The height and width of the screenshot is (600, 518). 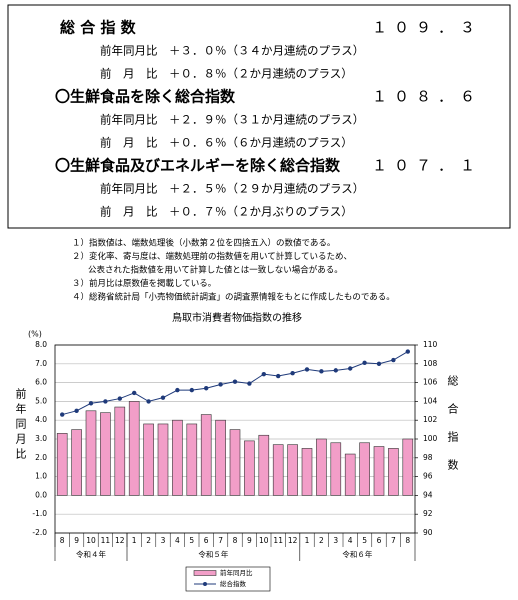 I want to click on item-row: 前 月 比 ＋０．７％（２か月ぶりのプラス）, so click(x=226, y=212).